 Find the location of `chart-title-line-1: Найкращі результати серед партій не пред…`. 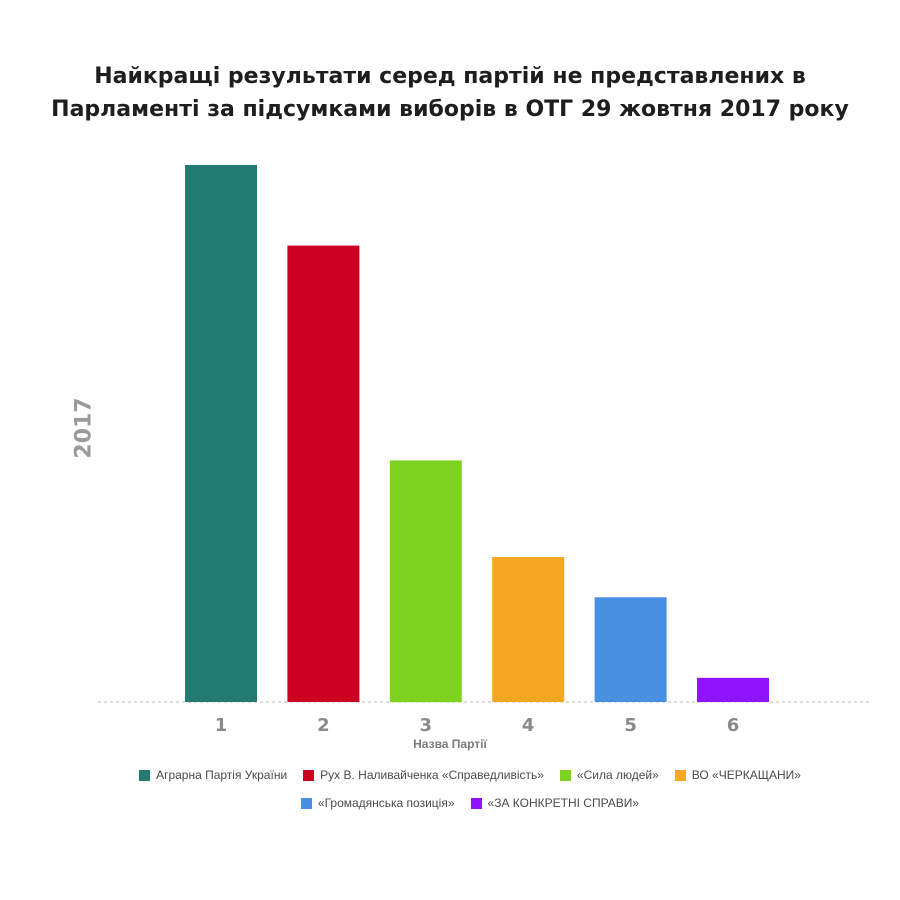

chart-title-line-1: Найкращі результати серед партій не пред… is located at coordinates (450, 76).